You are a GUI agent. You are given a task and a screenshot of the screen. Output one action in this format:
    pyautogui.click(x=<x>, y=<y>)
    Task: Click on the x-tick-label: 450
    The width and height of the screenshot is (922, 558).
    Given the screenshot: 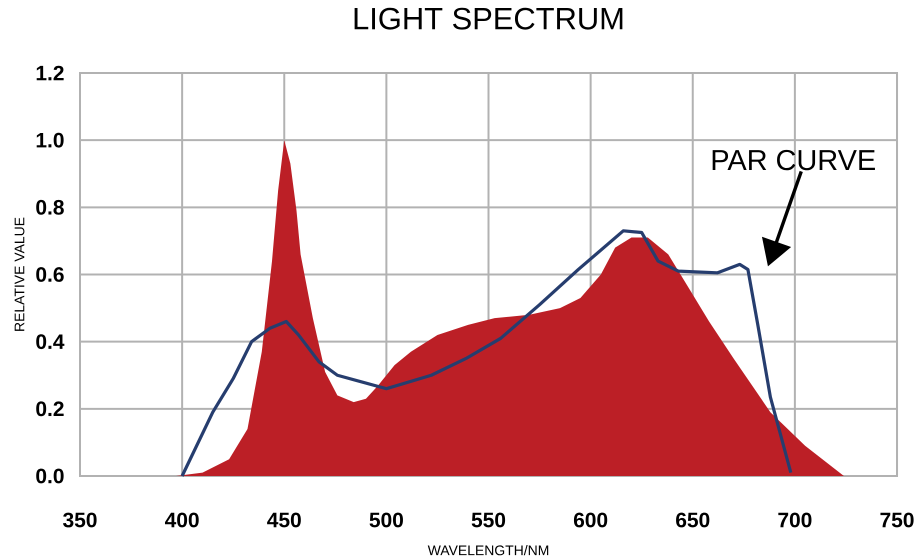 What is the action you would take?
    pyautogui.click(x=284, y=520)
    